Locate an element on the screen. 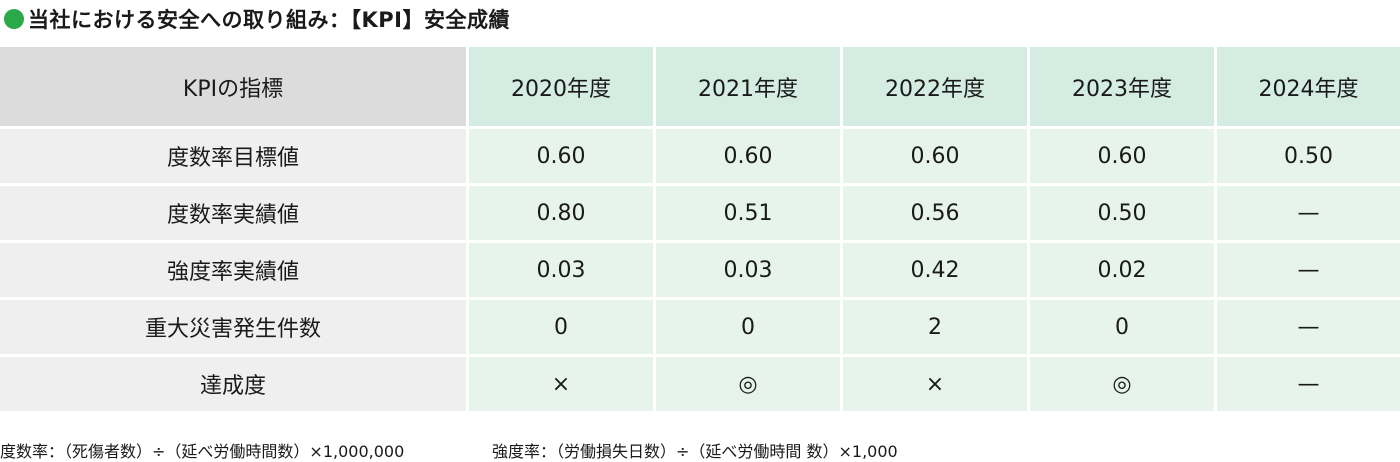 The height and width of the screenshot is (462, 1400). table-row: 達成度 × ◎ × ◎ — is located at coordinates (700, 385).